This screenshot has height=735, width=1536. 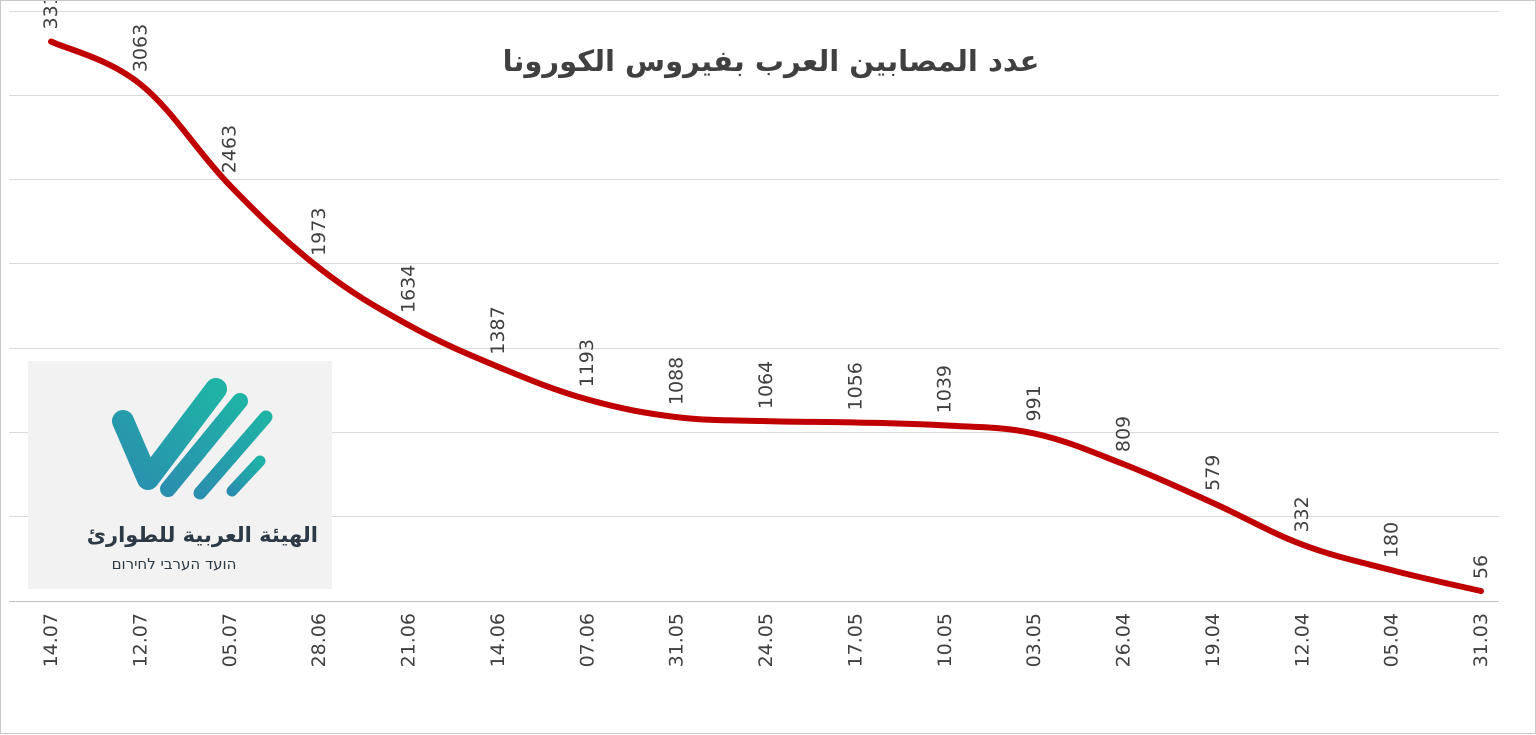 I want to click on organization-logo: الهيئة العربية للطوارئ הועד הערבי לחירום, so click(x=180, y=475).